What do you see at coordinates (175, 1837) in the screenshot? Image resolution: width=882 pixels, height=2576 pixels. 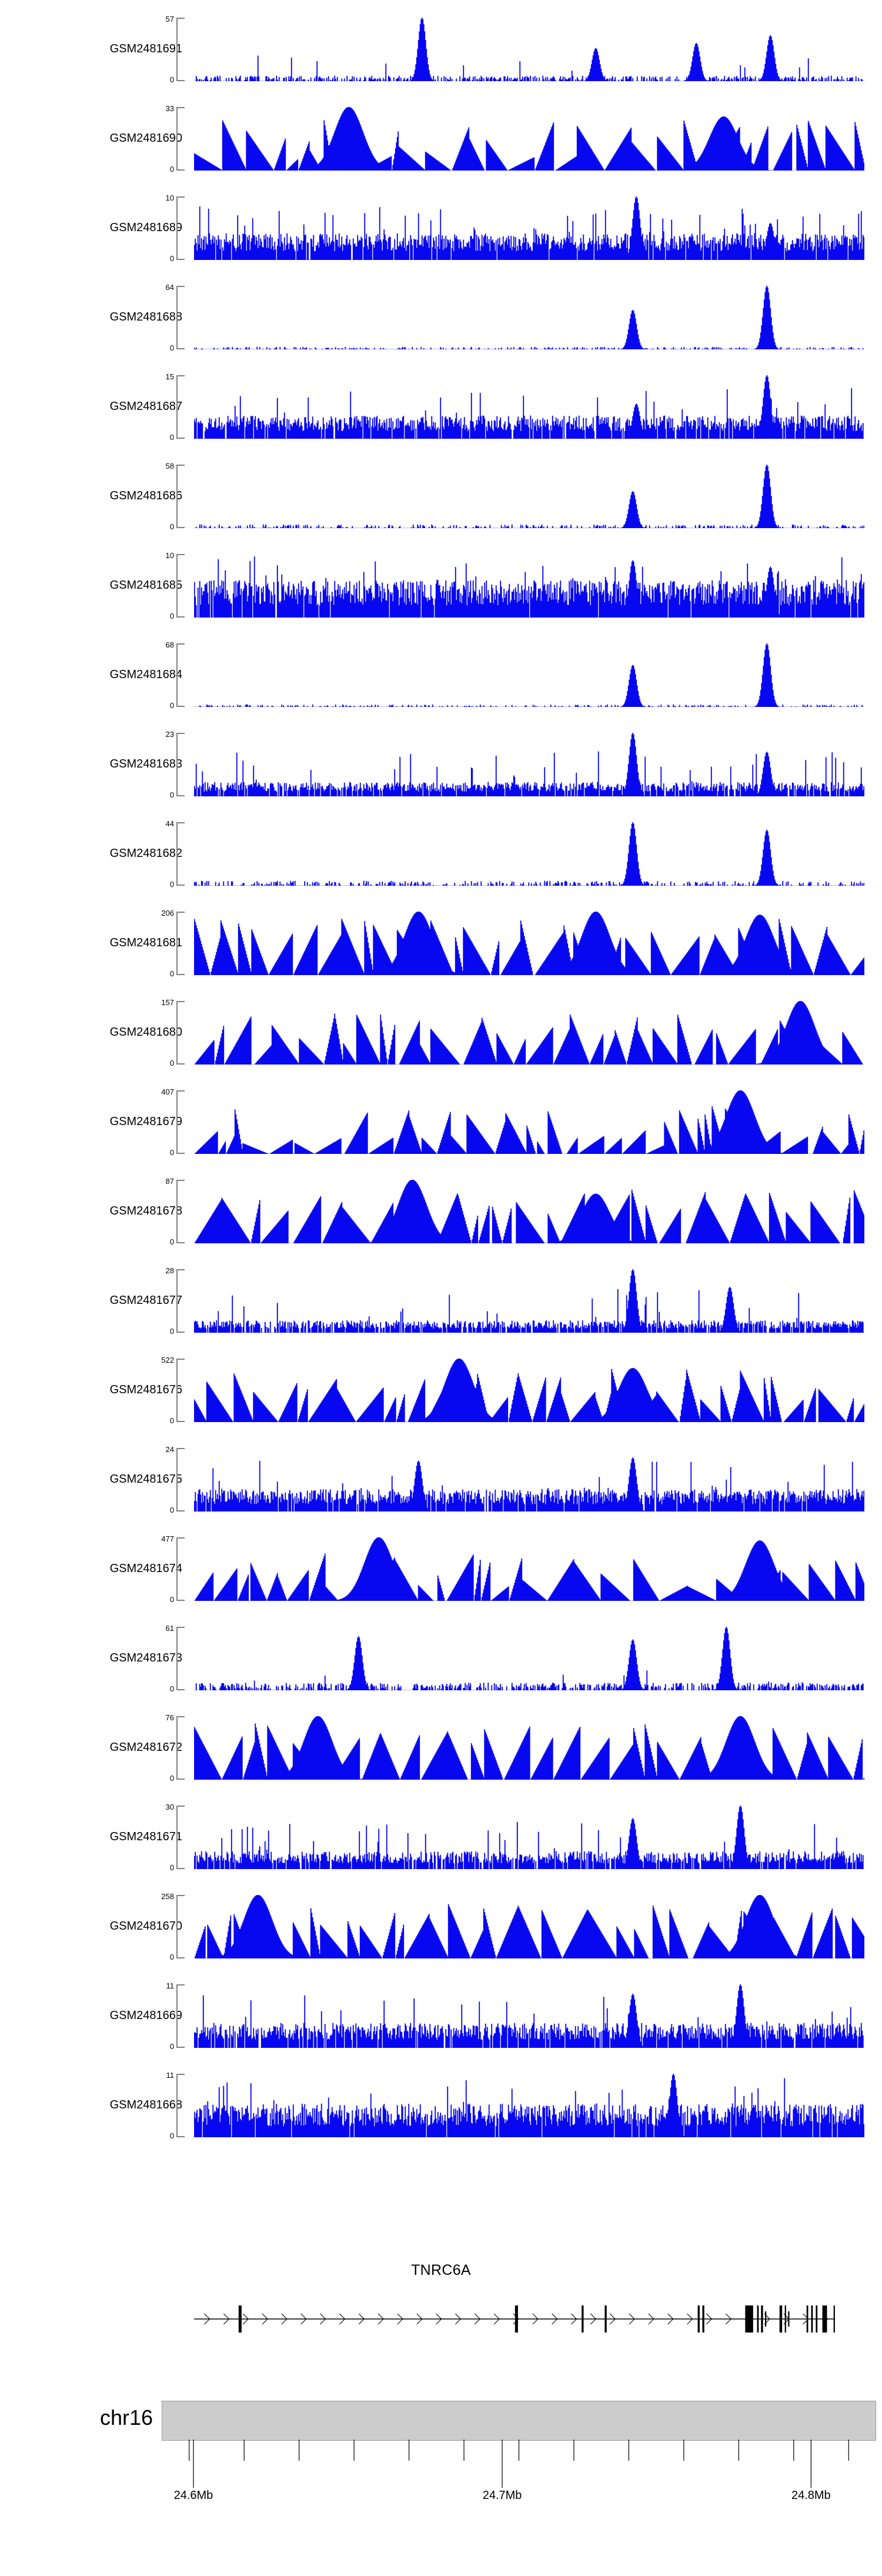 I see `y-axis: 30 0` at bounding box center [175, 1837].